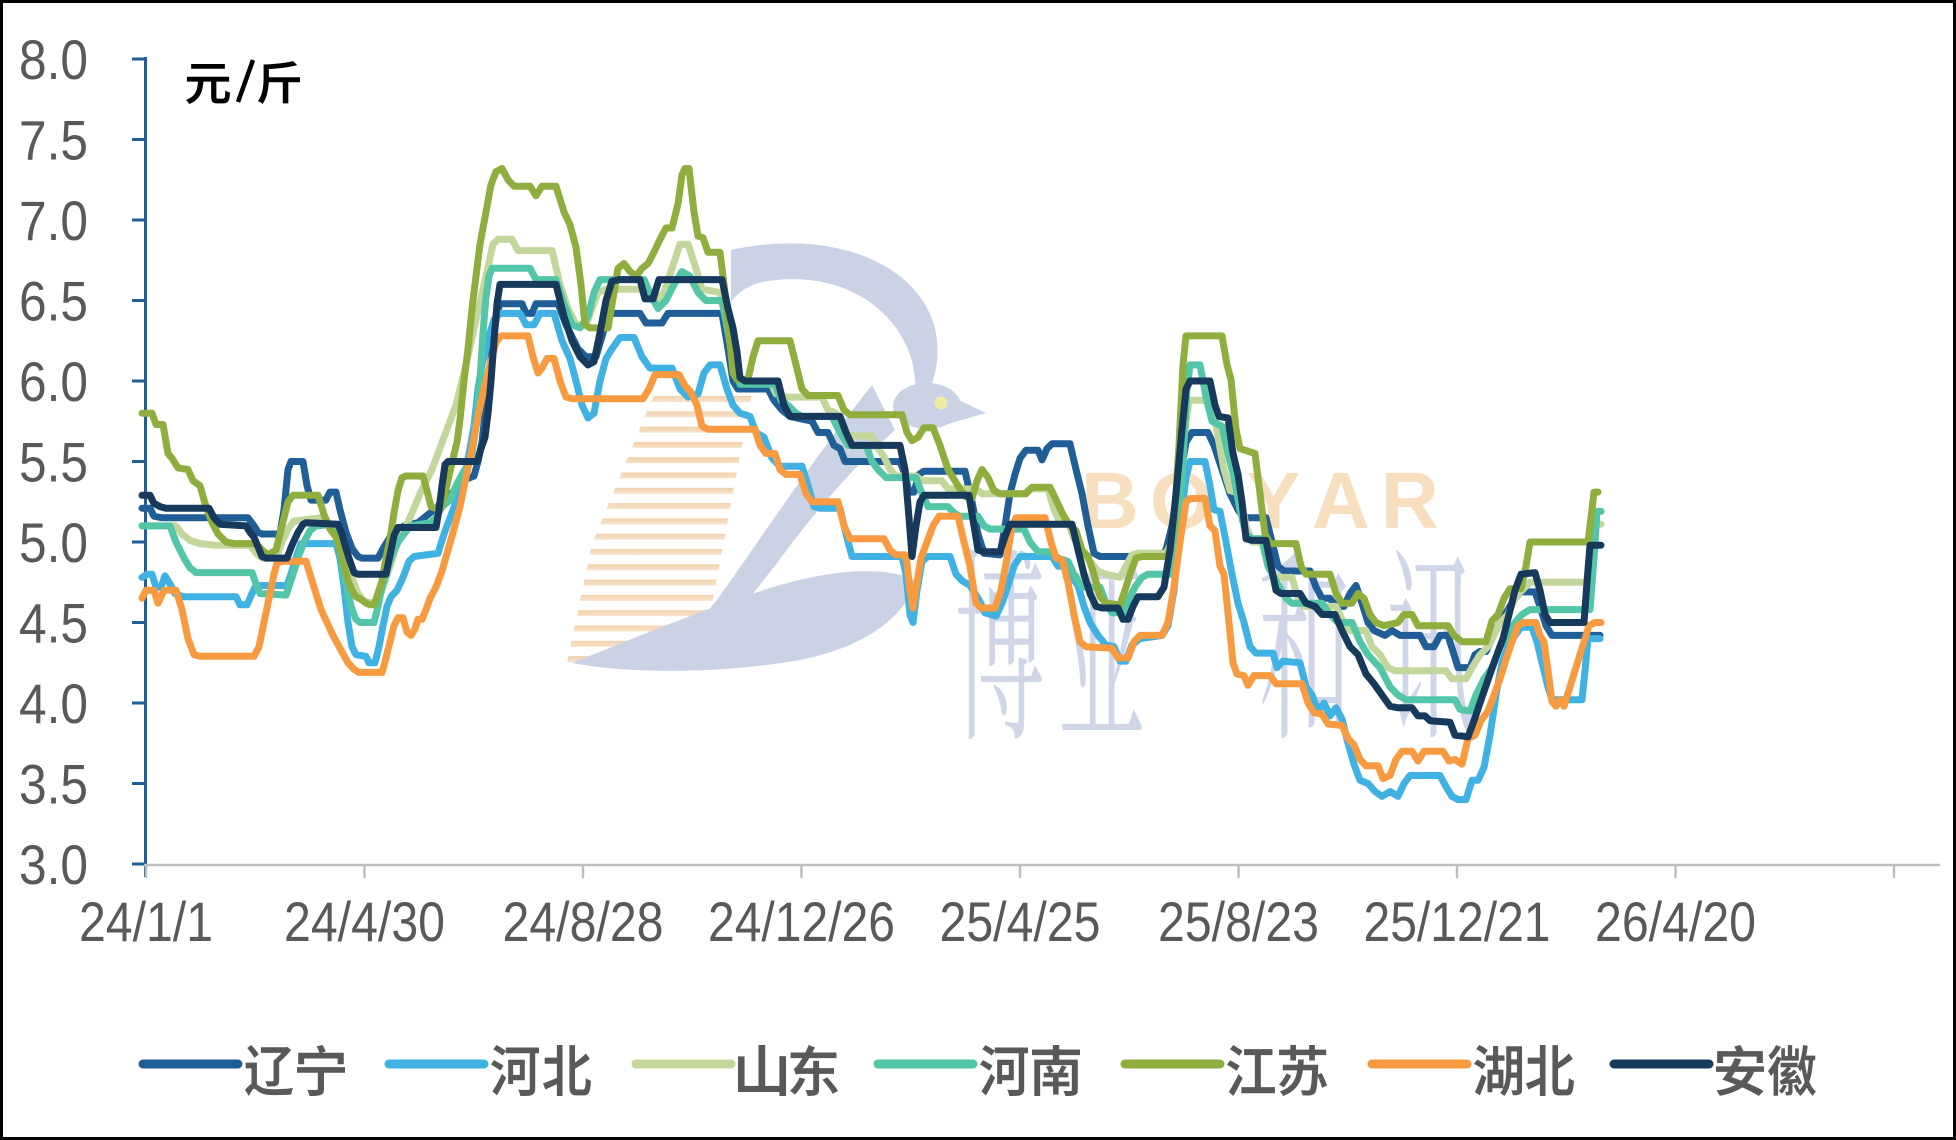  Describe the element at coordinates (146, 921) in the screenshot. I see `svg-text: 24/1/1` at that location.